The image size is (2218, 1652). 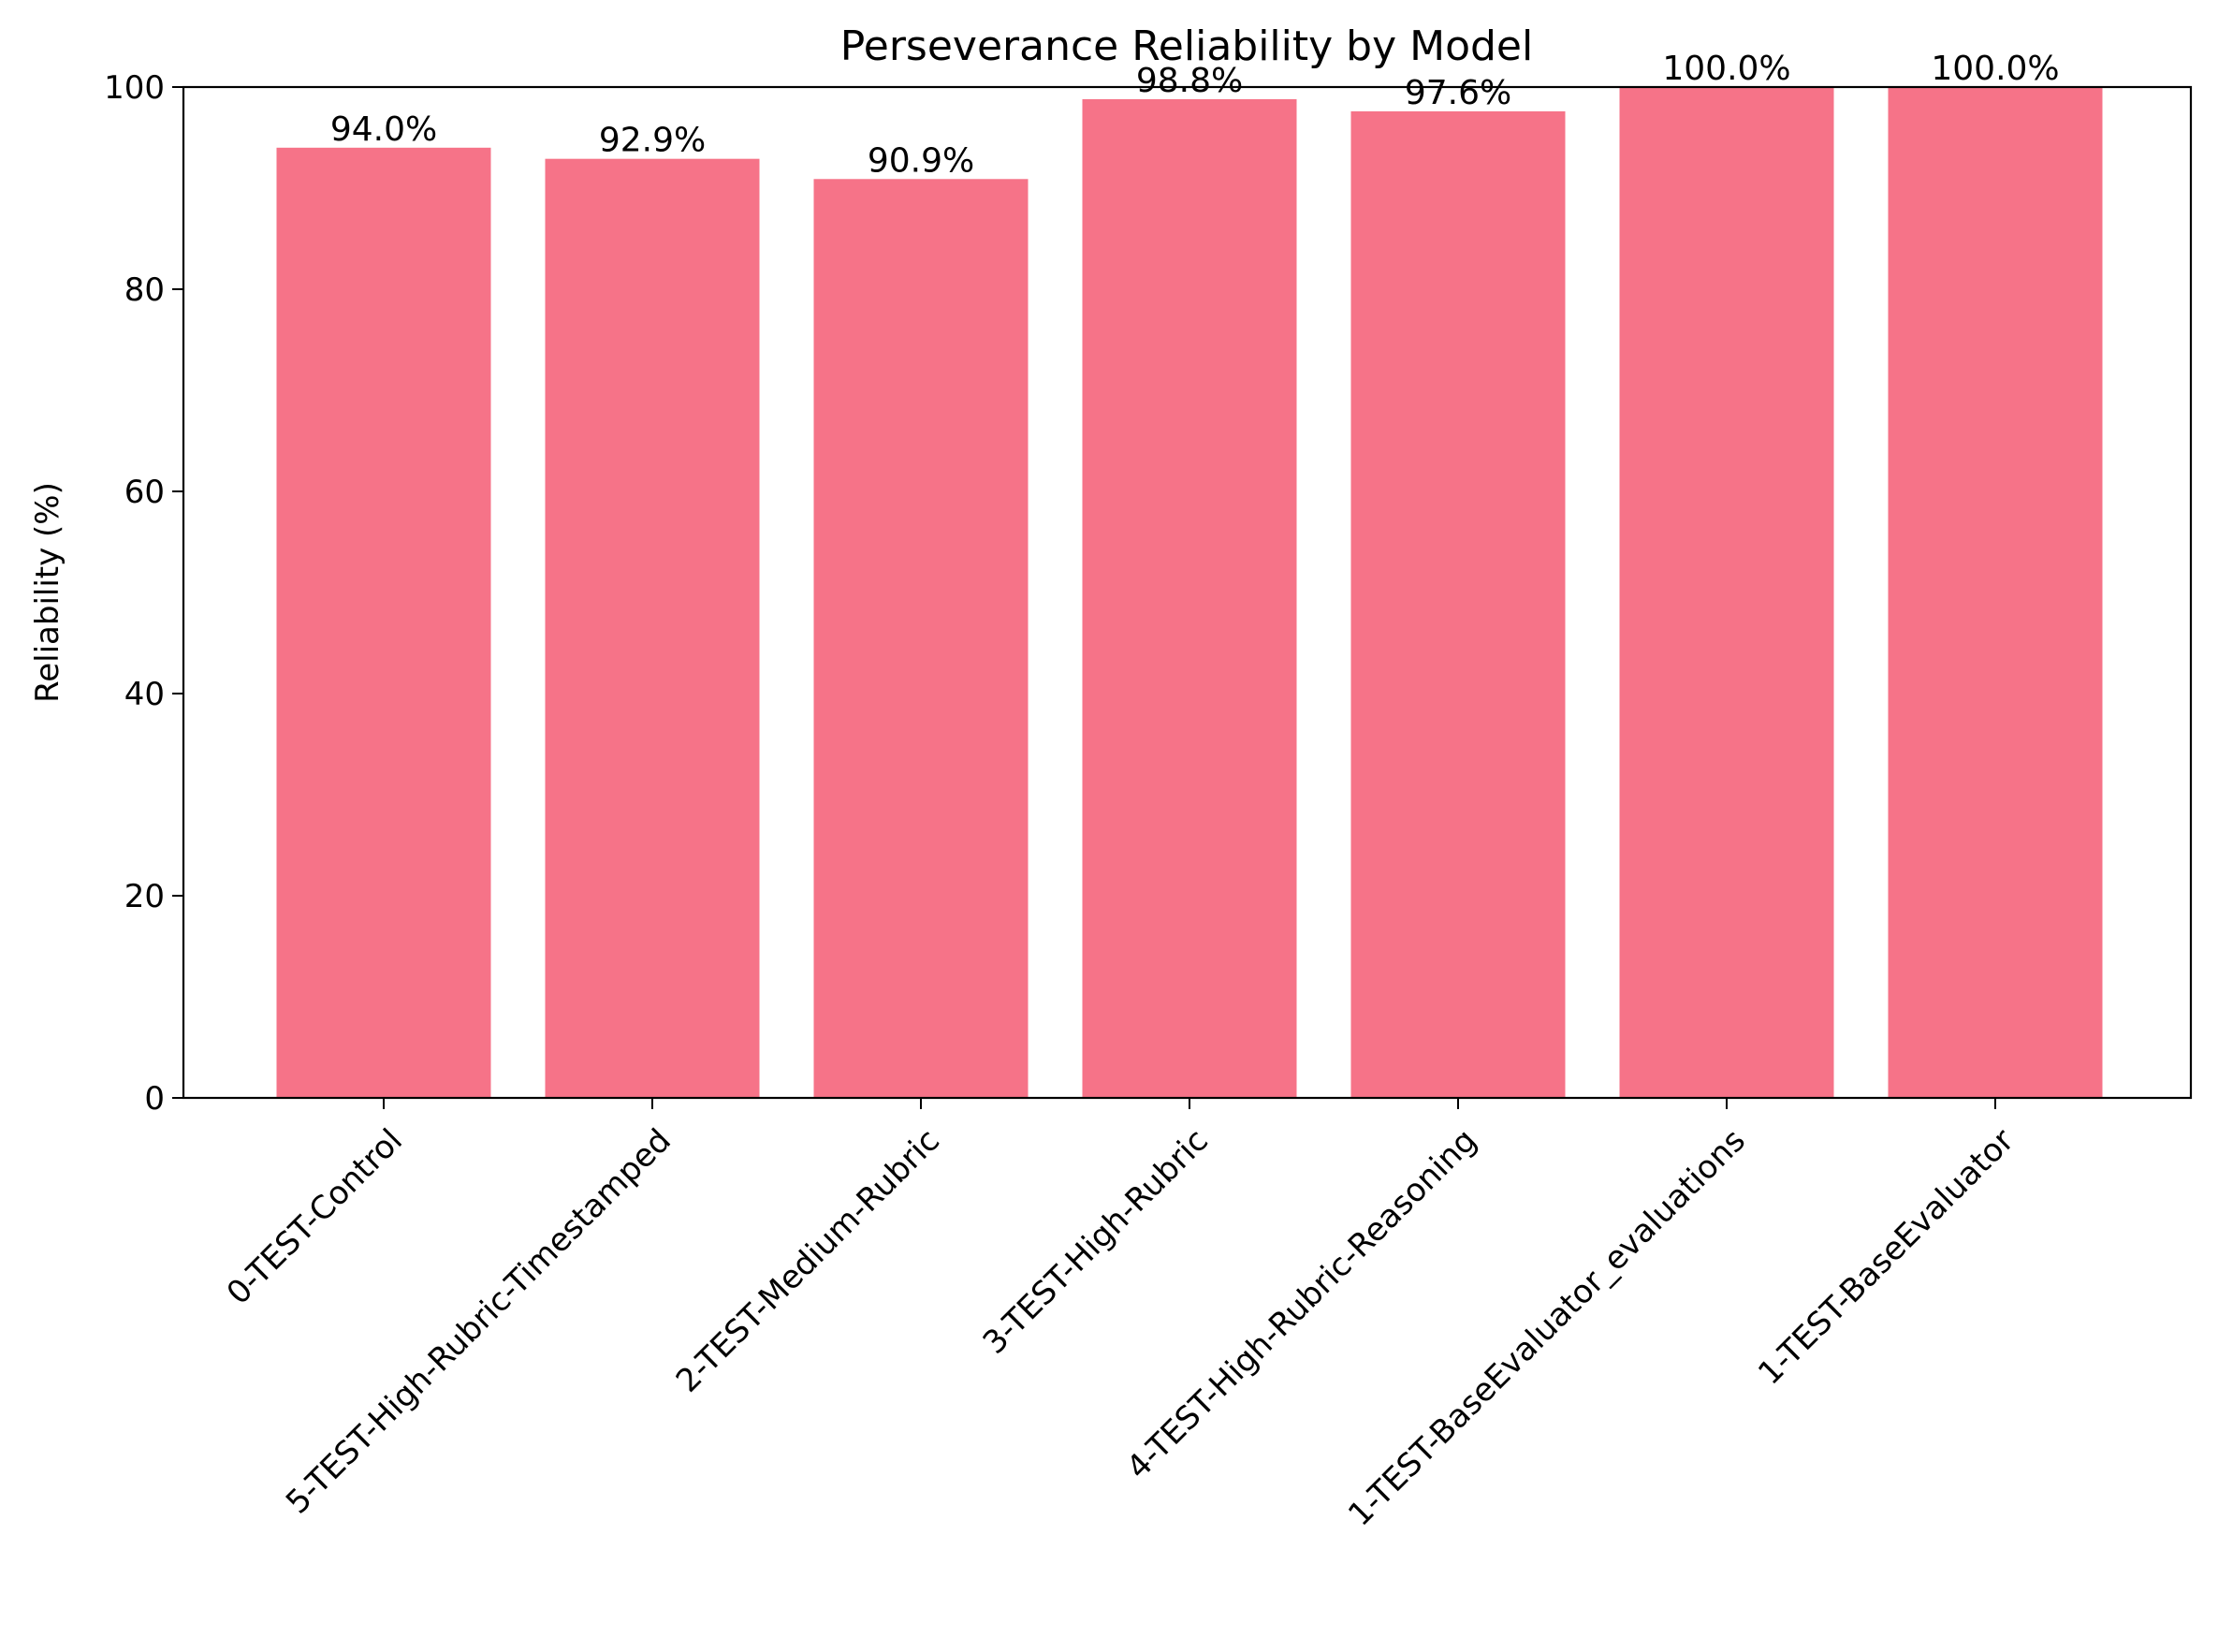 I want to click on x-tick-label: 0-TEST-Control, so click(x=315, y=1217).